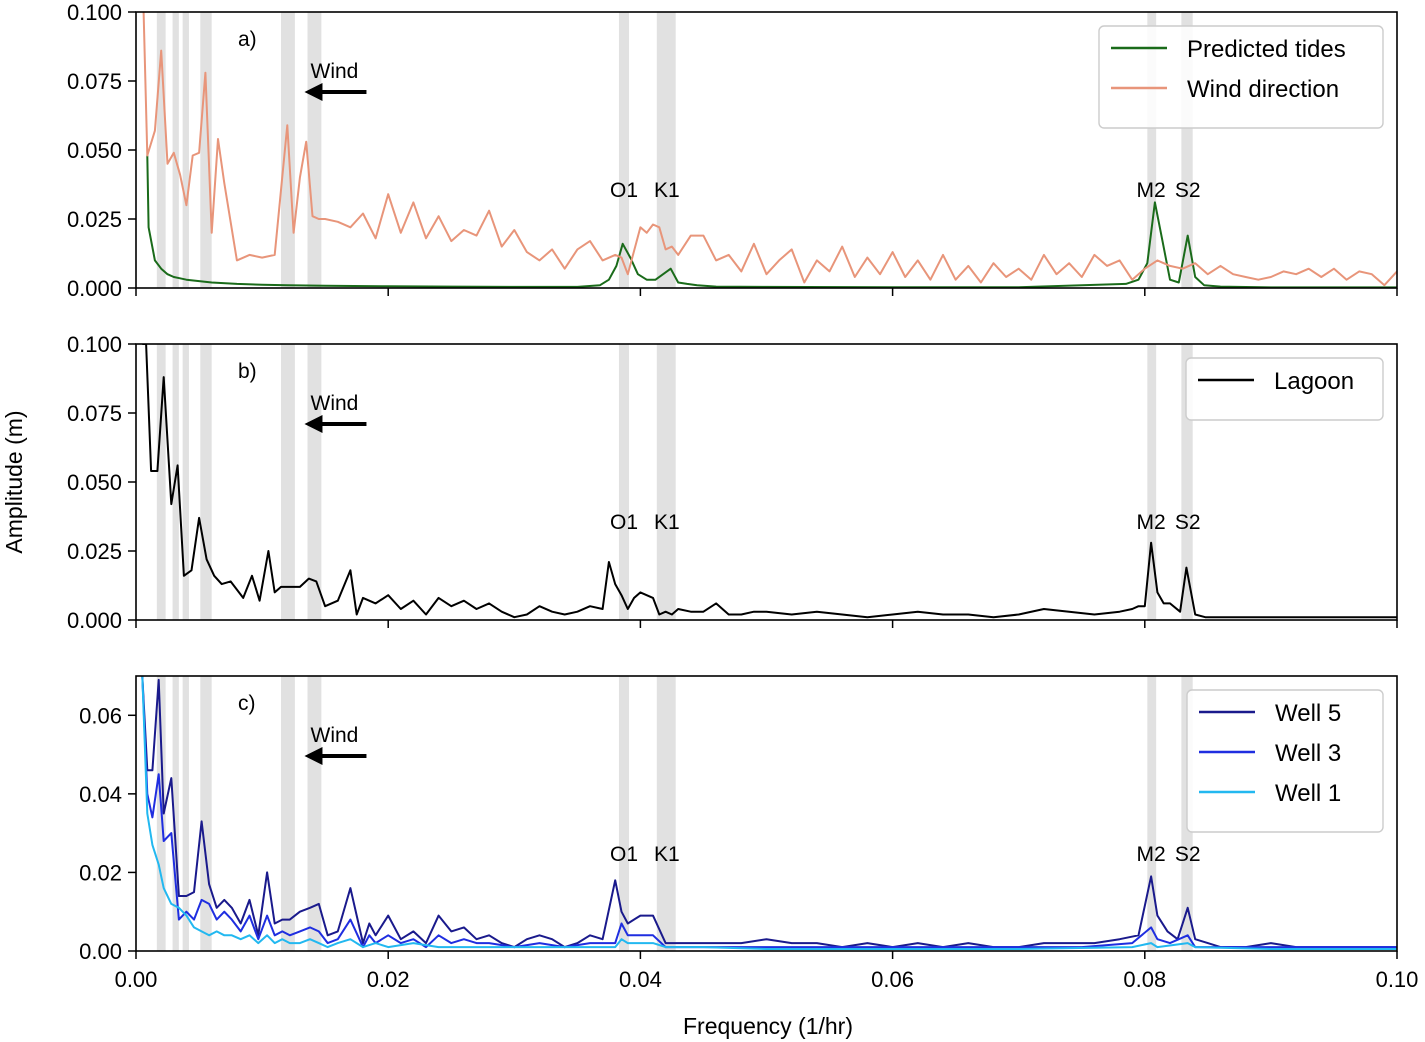 This screenshot has height=1042, width=1425. Describe the element at coordinates (100, 794) in the screenshot. I see `y-tick-label: 0.04` at that location.